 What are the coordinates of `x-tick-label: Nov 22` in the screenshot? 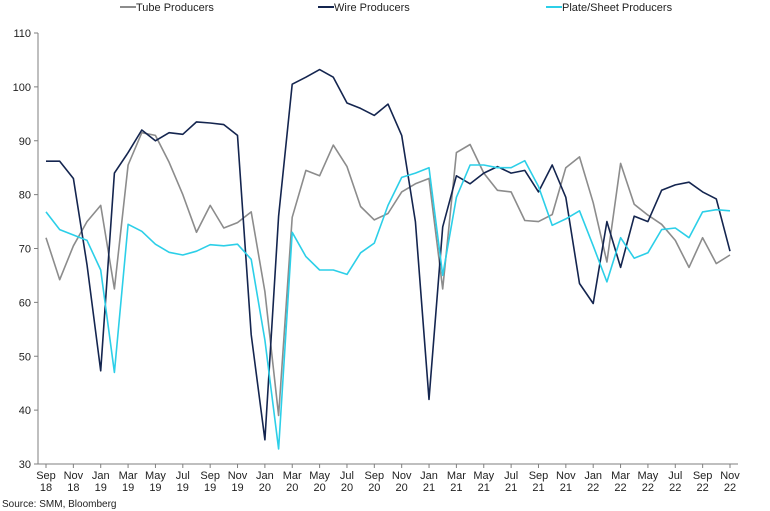 It's located at (730, 482).